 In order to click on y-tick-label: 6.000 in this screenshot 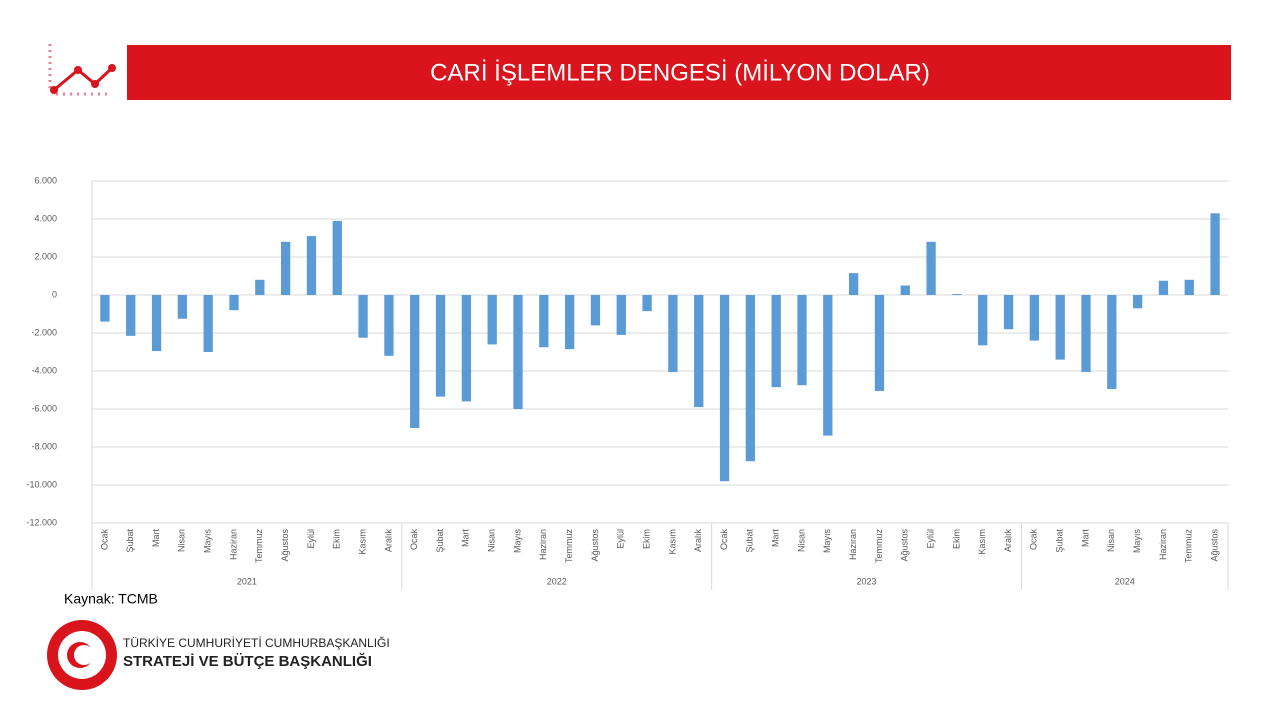, I will do `click(45, 180)`.